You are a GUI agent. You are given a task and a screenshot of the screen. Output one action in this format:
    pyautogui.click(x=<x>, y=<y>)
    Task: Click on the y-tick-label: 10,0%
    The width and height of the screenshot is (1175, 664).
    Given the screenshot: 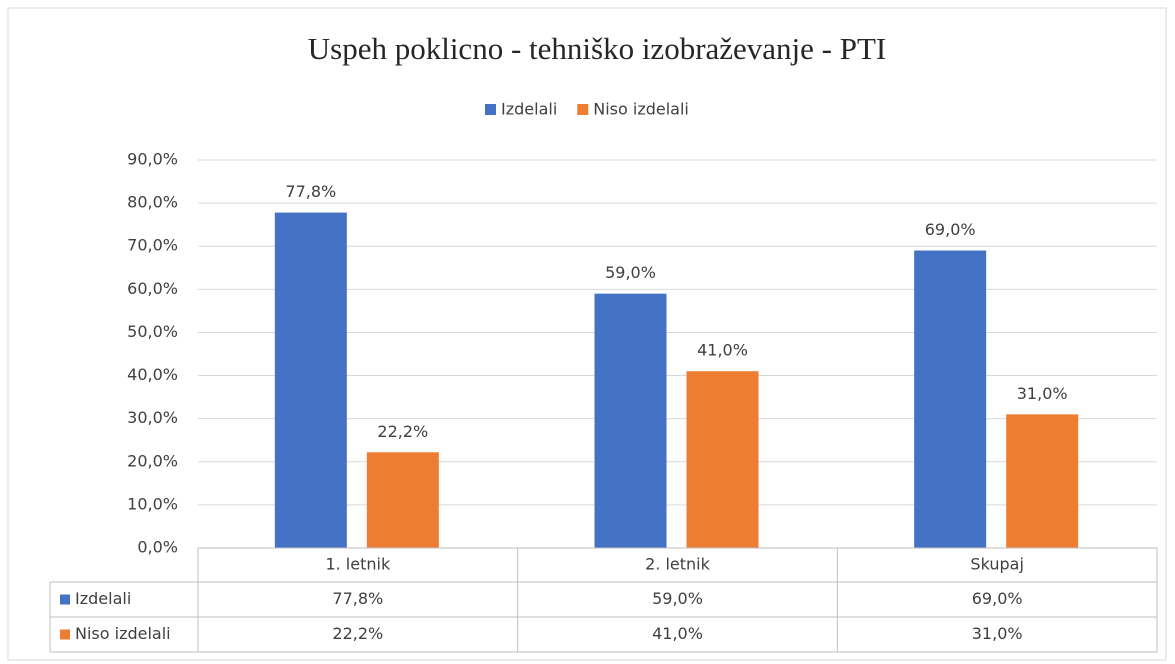 What is the action you would take?
    pyautogui.click(x=152, y=503)
    